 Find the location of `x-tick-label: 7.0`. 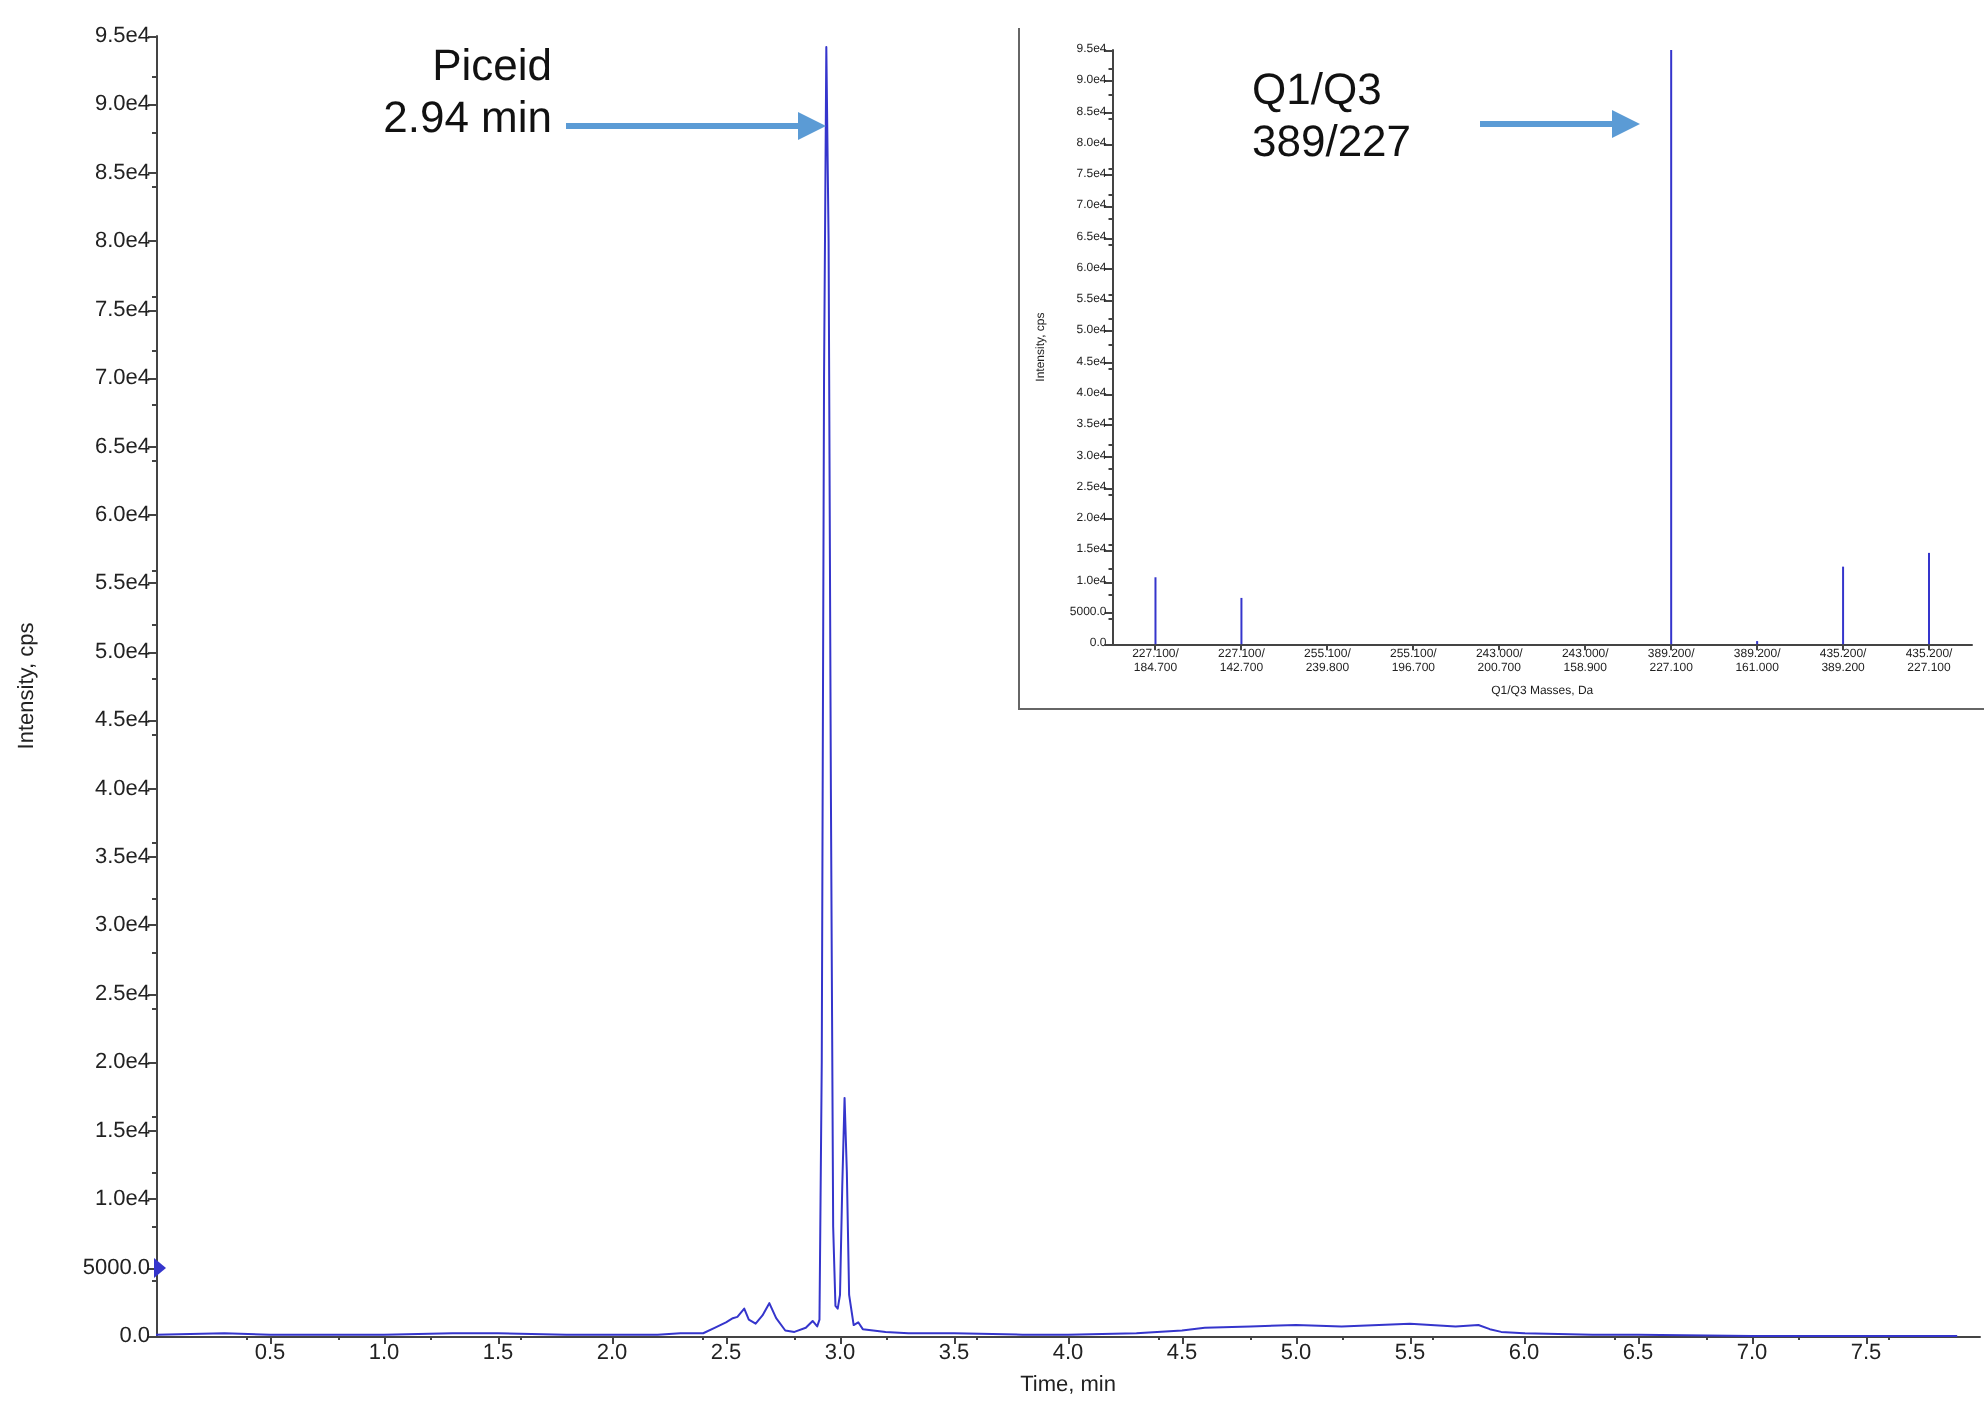

x-tick-label: 7.0 is located at coordinates (1752, 1353).